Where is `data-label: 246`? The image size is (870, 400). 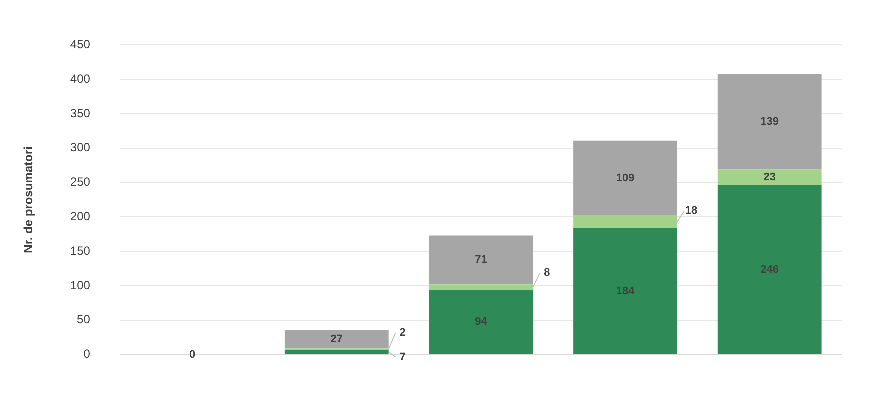
data-label: 246 is located at coordinates (770, 270).